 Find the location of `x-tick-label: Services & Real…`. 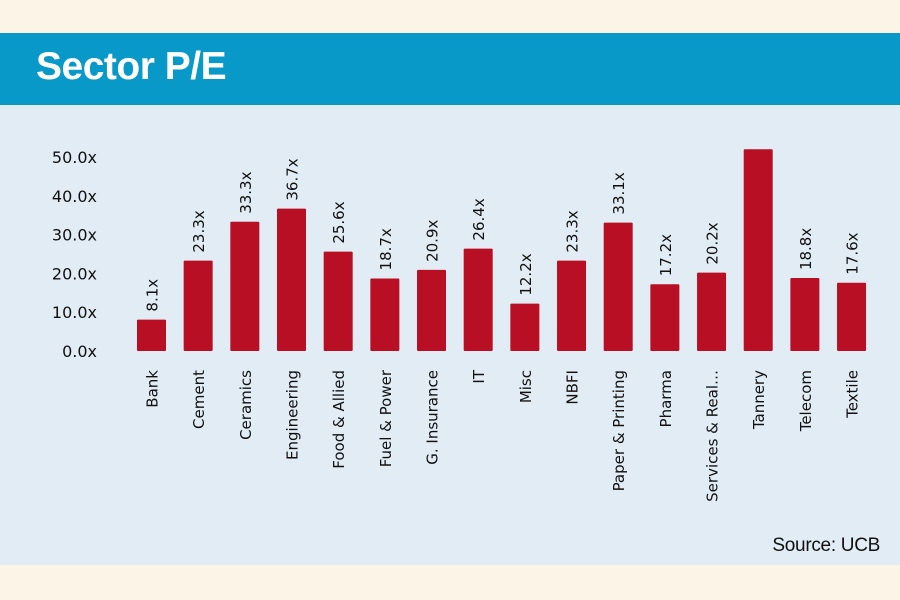

x-tick-label: Services & Real… is located at coordinates (713, 436).